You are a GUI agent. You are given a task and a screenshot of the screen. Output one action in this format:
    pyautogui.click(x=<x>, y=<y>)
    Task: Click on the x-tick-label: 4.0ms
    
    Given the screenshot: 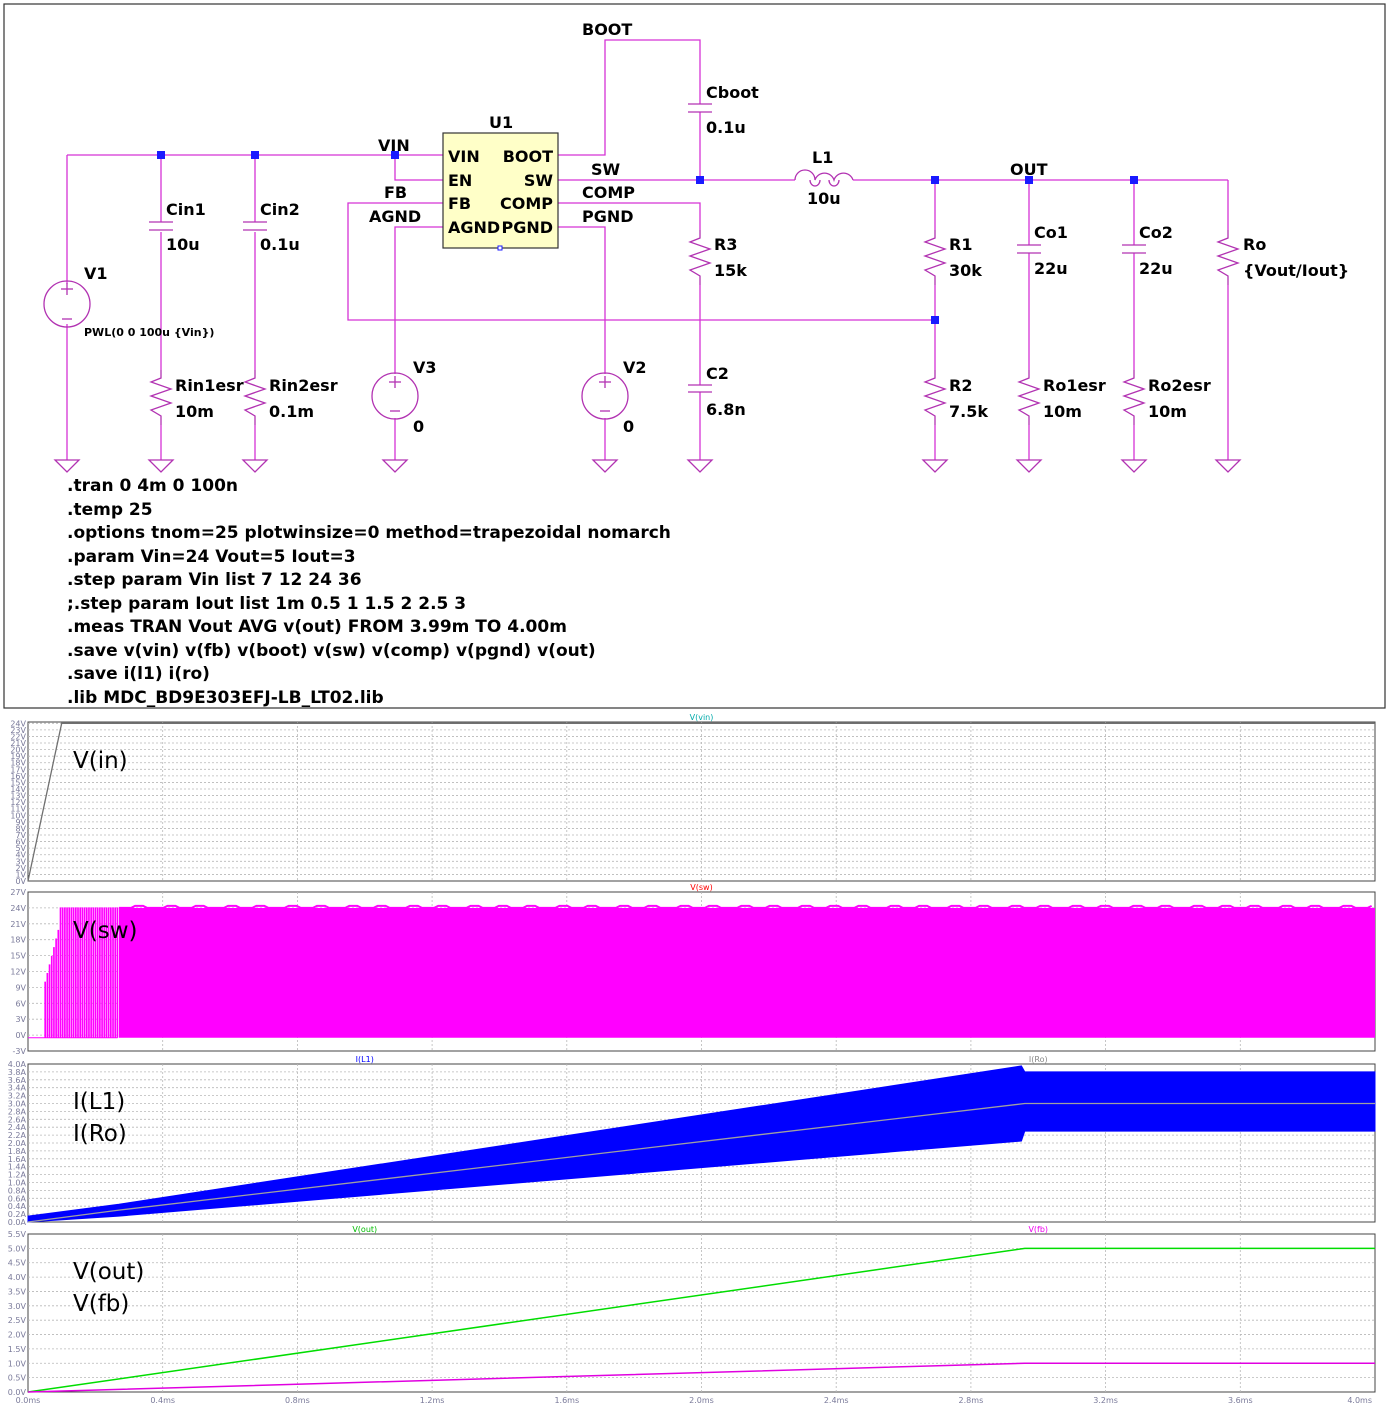 What is the action you would take?
    pyautogui.click(x=1359, y=1400)
    